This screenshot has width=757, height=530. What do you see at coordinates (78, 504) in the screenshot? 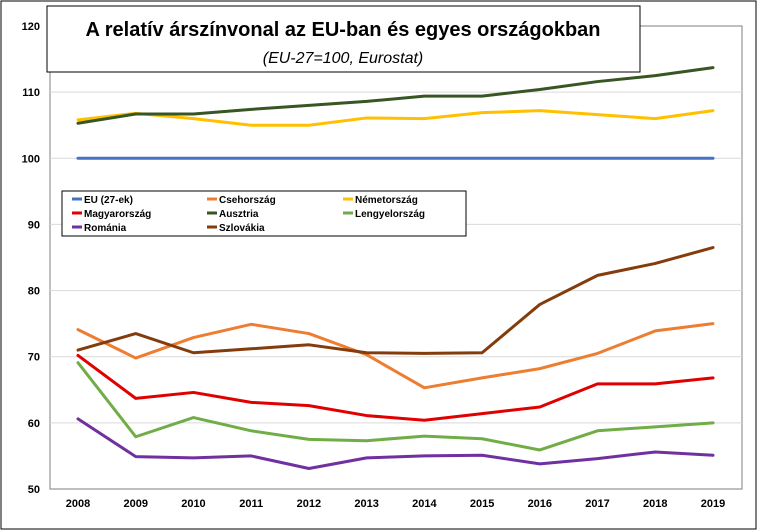
I see `x-tick-label: 2008` at bounding box center [78, 504].